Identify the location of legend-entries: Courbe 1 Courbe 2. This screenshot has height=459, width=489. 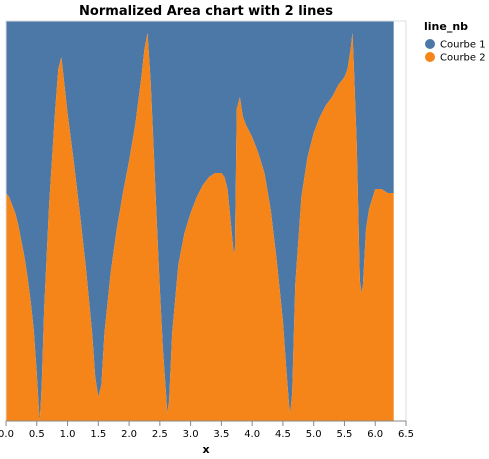
(455, 51).